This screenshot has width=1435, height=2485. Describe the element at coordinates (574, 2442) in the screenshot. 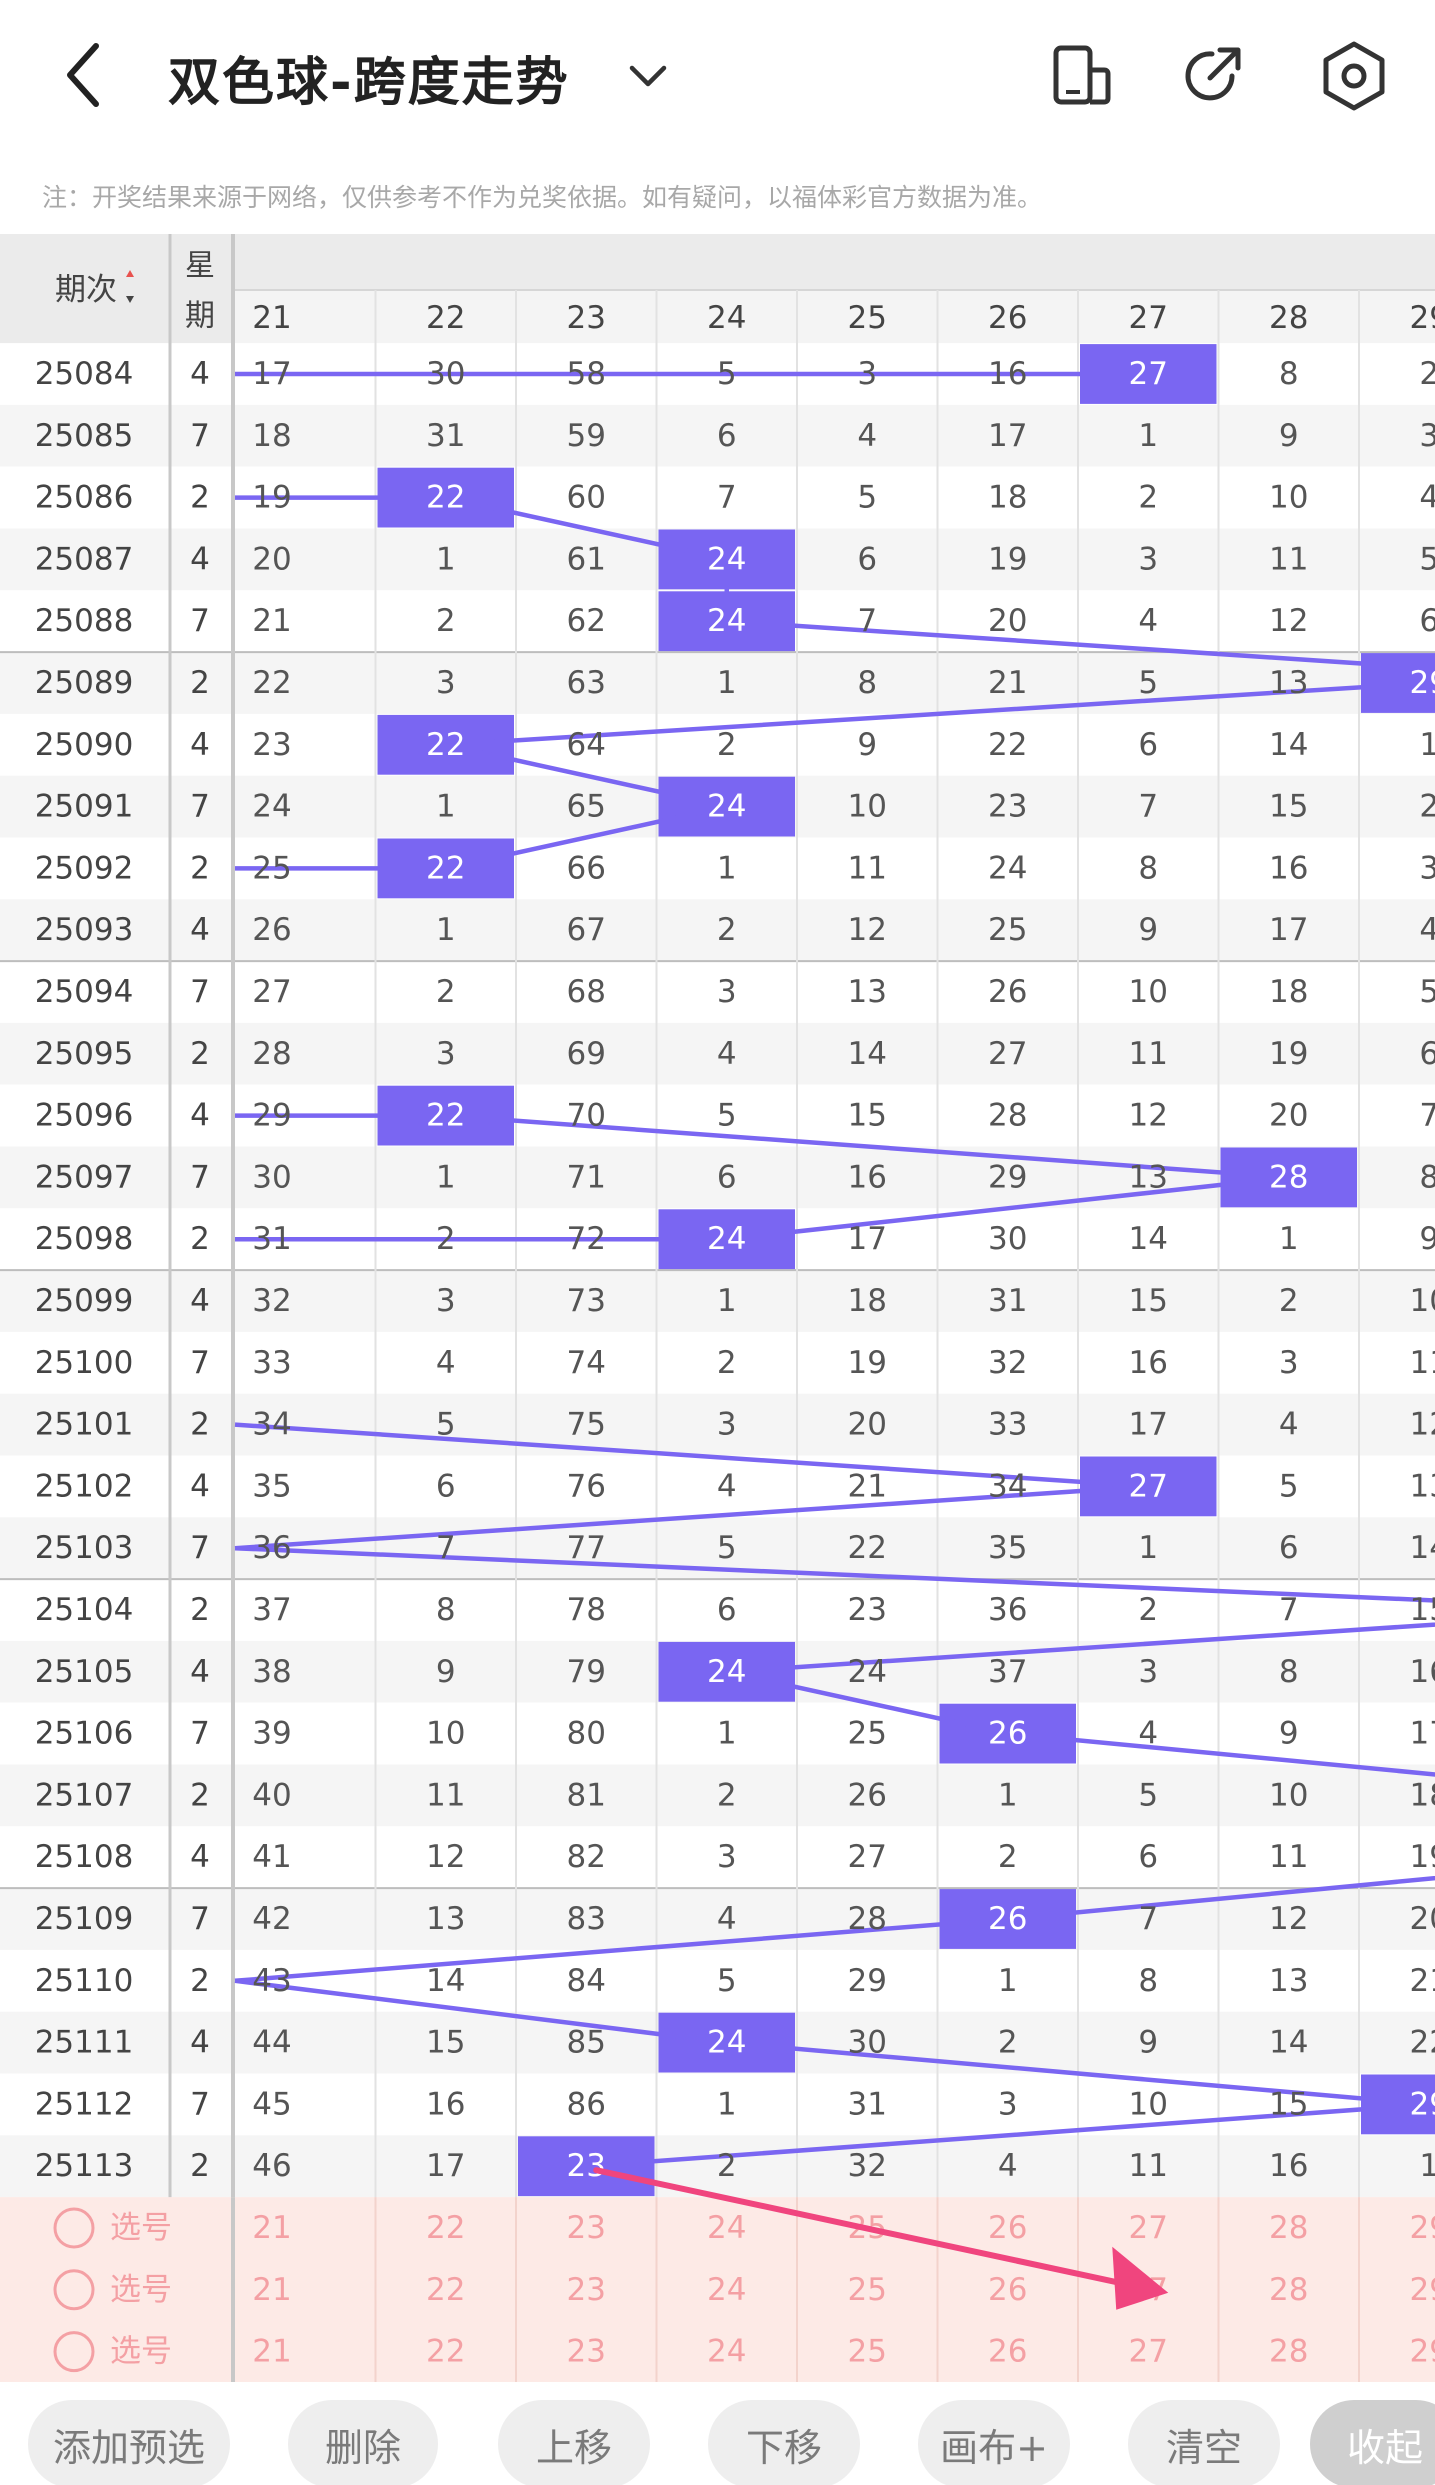

I see `move-up-button: 上移` at that location.